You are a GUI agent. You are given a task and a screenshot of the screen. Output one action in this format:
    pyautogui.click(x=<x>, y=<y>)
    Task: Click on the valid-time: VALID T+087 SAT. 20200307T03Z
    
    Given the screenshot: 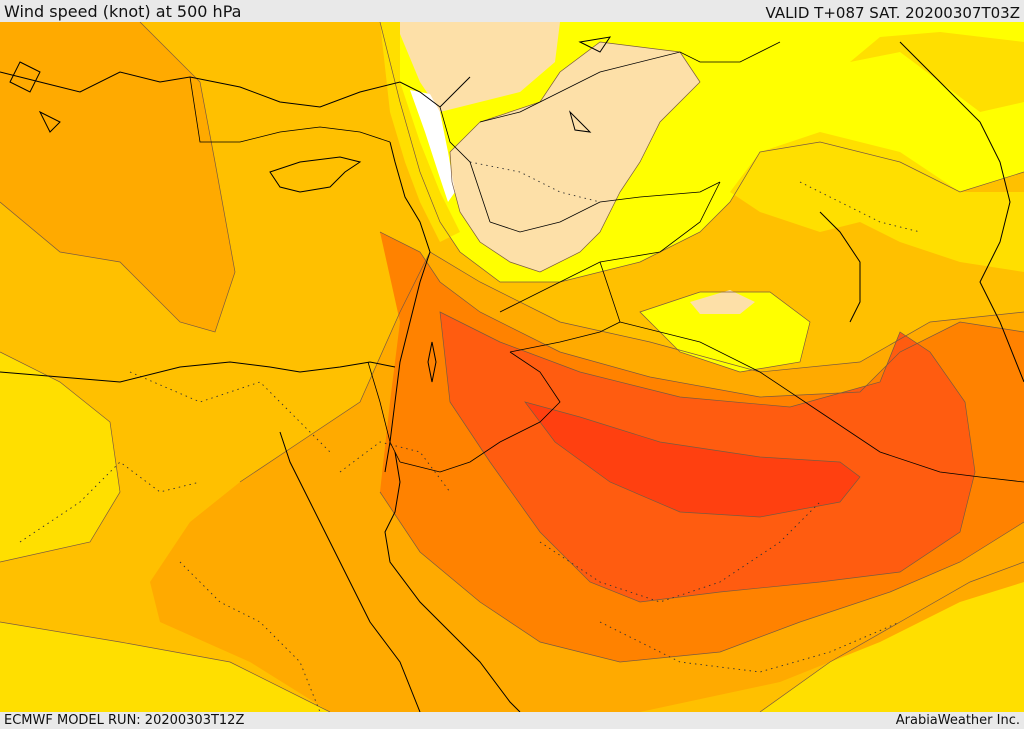 What is the action you would take?
    pyautogui.click(x=892, y=13)
    